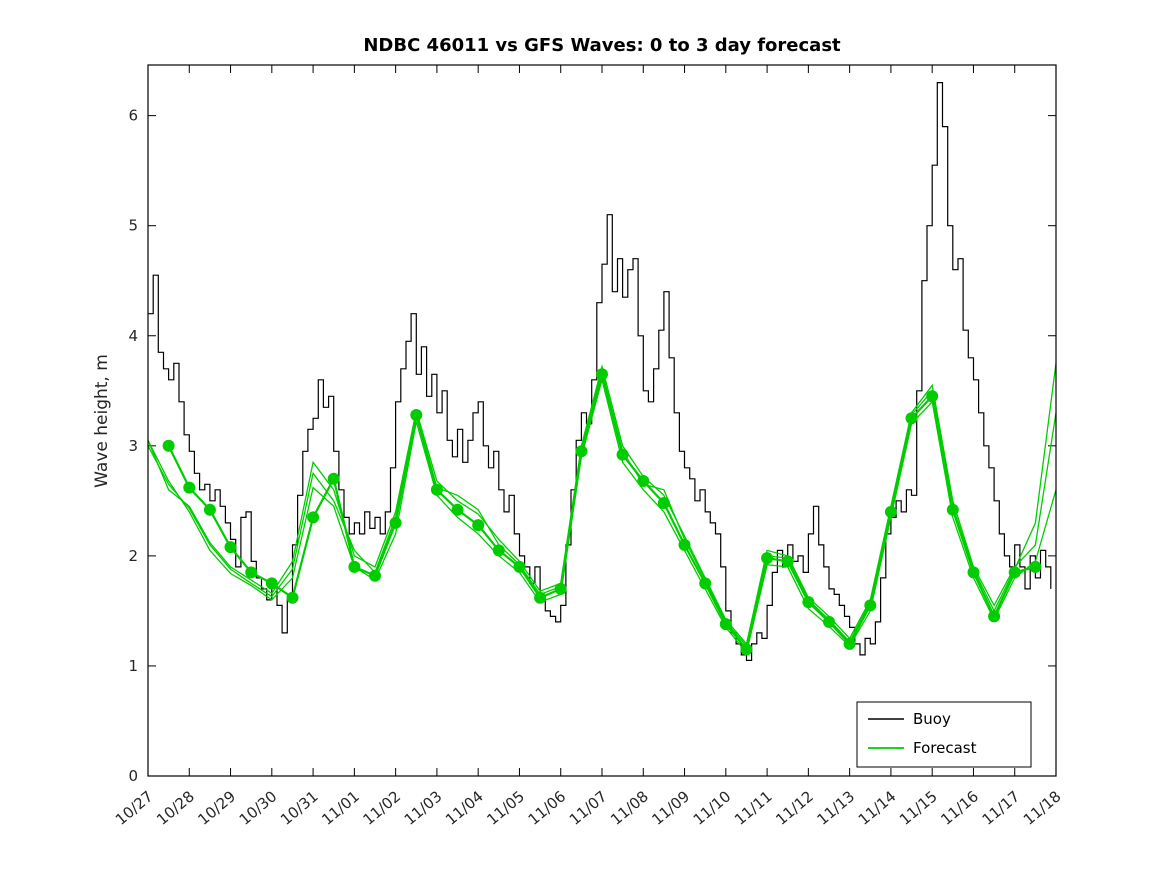  Describe the element at coordinates (216, 808) in the screenshot. I see `x-tick-label: 10/29` at that location.